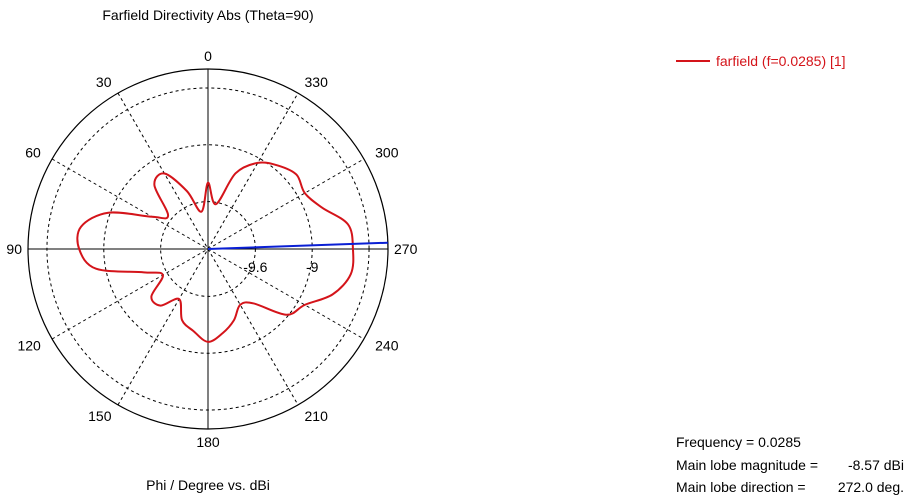 This screenshot has height=502, width=909. Describe the element at coordinates (297, 245) in the screenshot. I see `main-lobe-marker` at that location.